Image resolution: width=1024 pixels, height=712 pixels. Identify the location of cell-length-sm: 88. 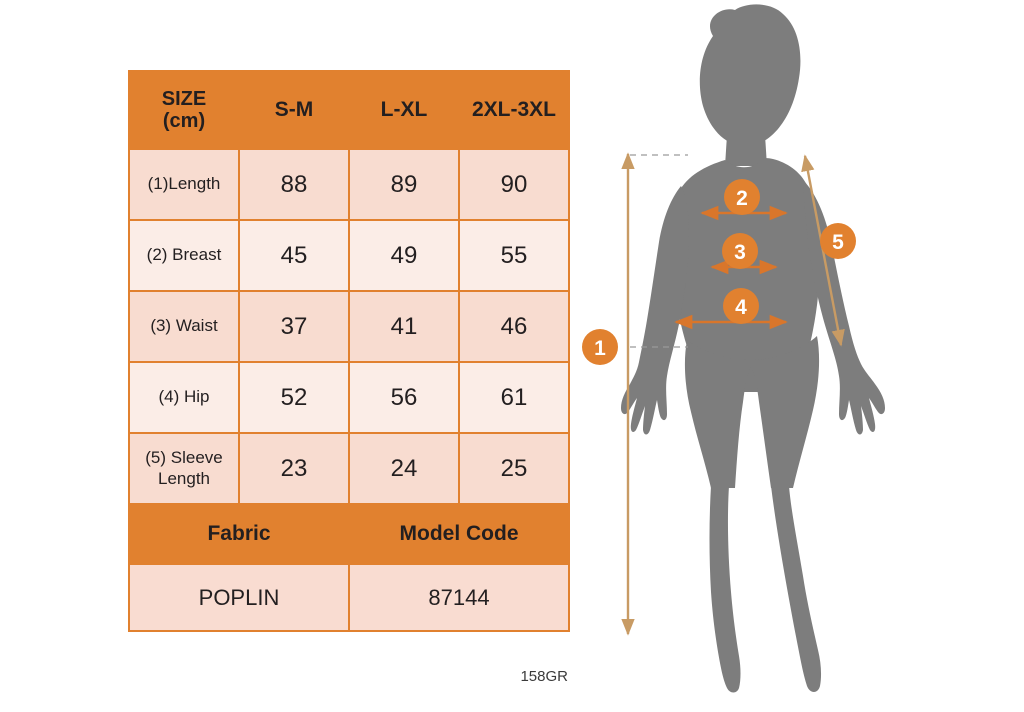
(294, 184).